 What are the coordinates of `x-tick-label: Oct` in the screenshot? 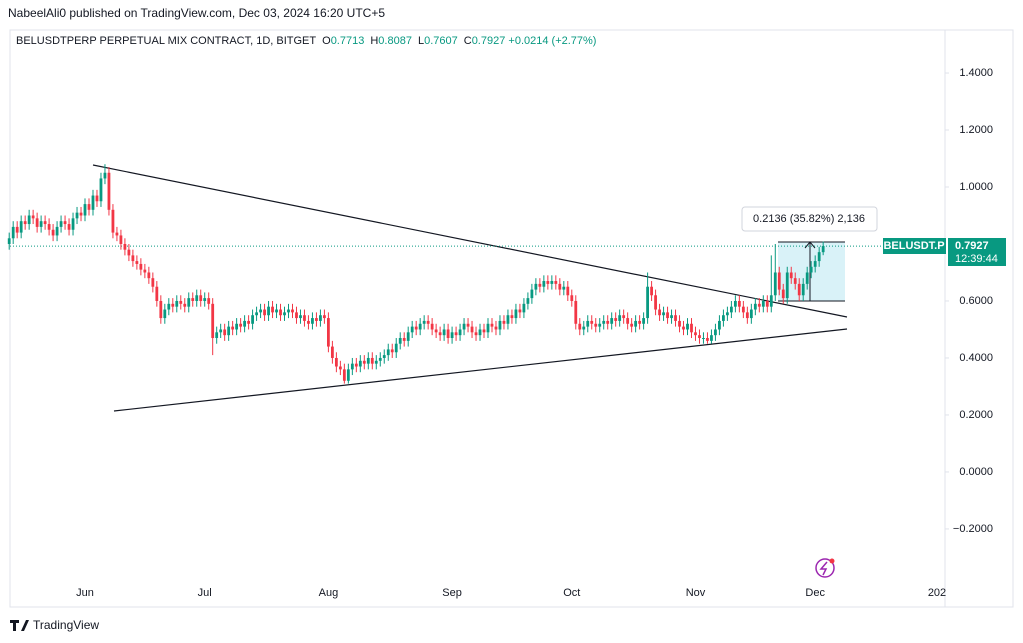 It's located at (571, 593).